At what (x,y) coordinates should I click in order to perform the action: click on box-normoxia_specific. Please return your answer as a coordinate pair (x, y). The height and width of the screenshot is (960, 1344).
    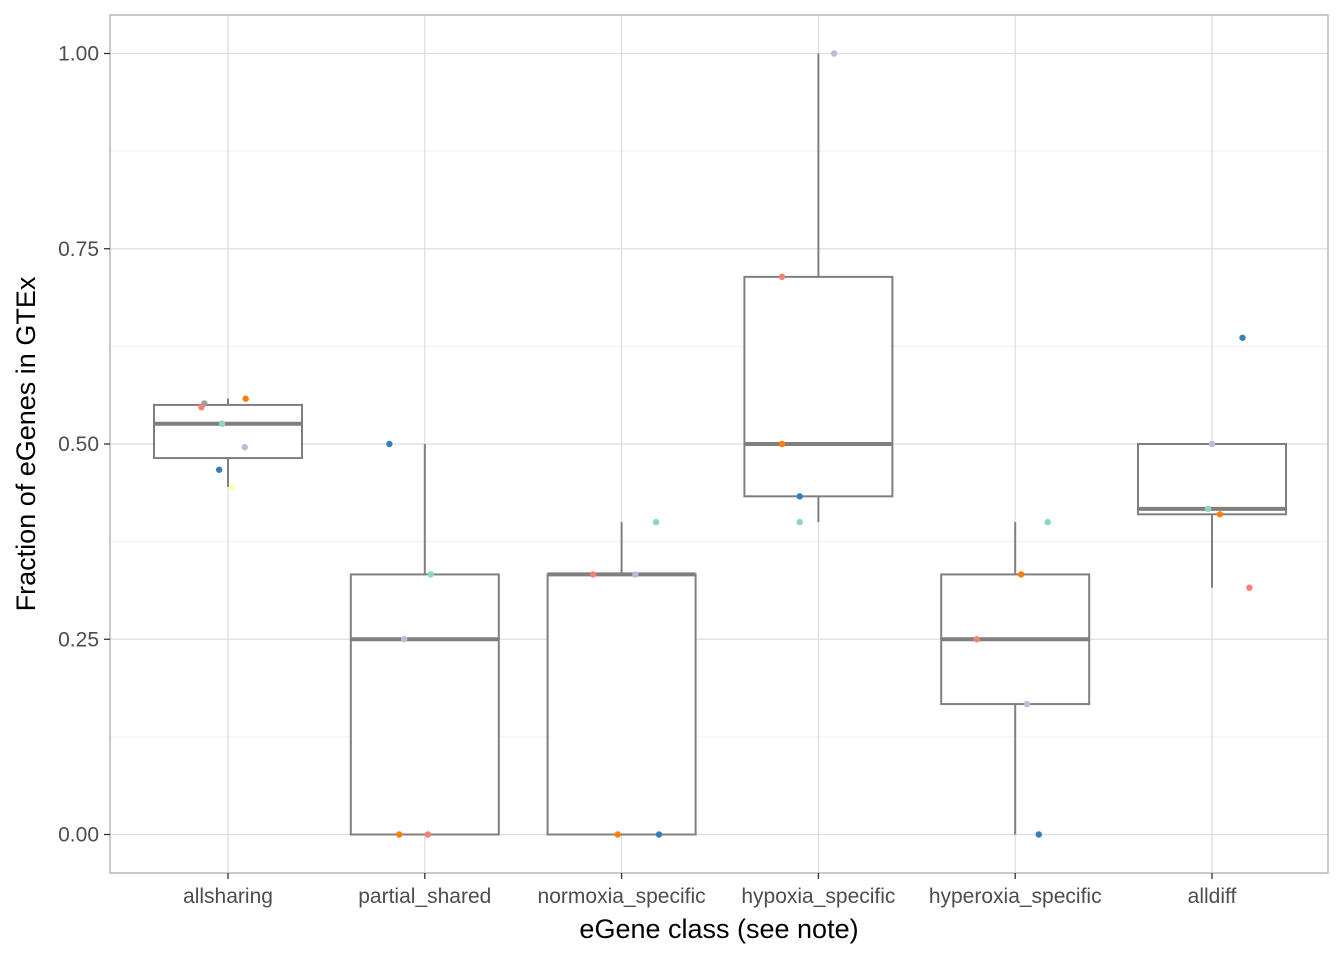
    Looking at the image, I should click on (621, 679).